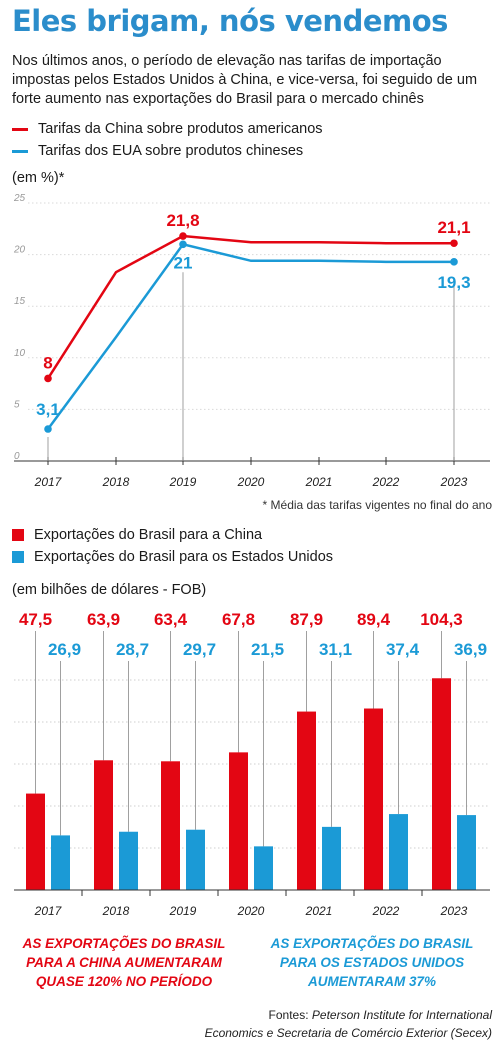  Describe the element at coordinates (290, 1015) in the screenshot. I see `sources-prefix: Fontes:` at that location.